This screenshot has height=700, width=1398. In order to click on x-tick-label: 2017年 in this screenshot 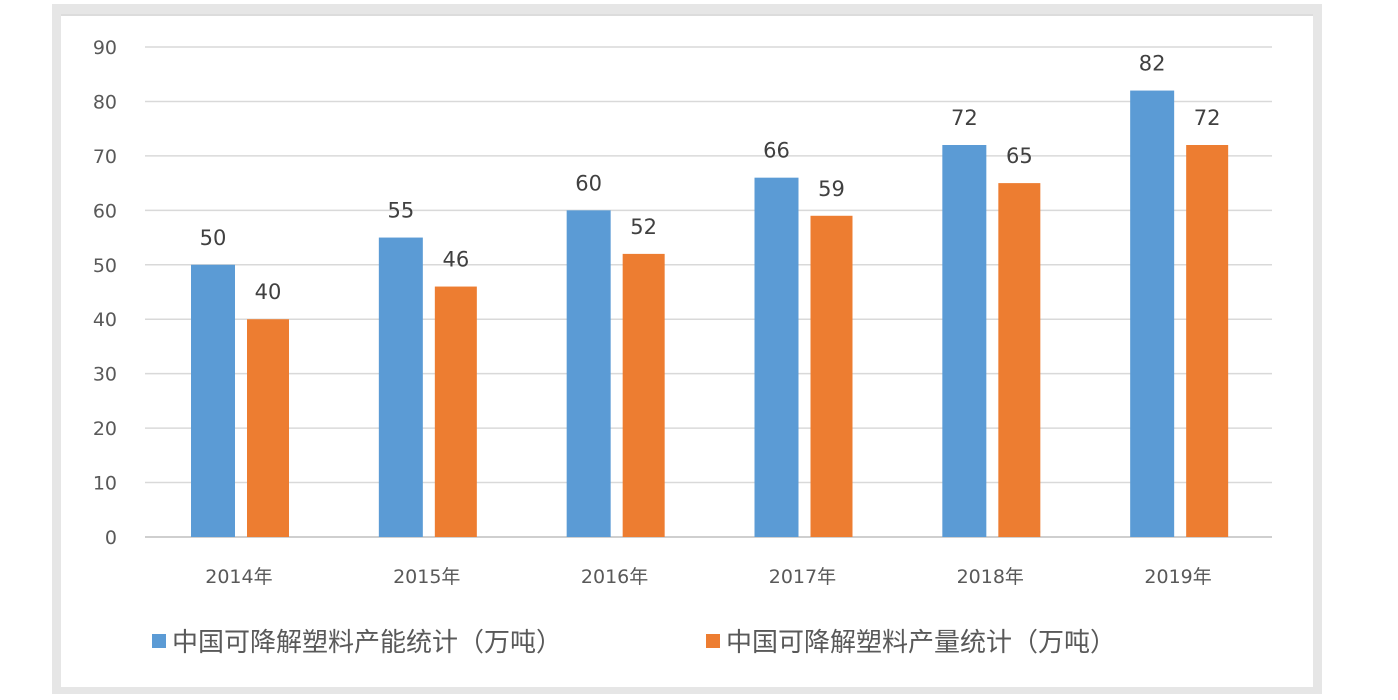, I will do `click(802, 577)`.